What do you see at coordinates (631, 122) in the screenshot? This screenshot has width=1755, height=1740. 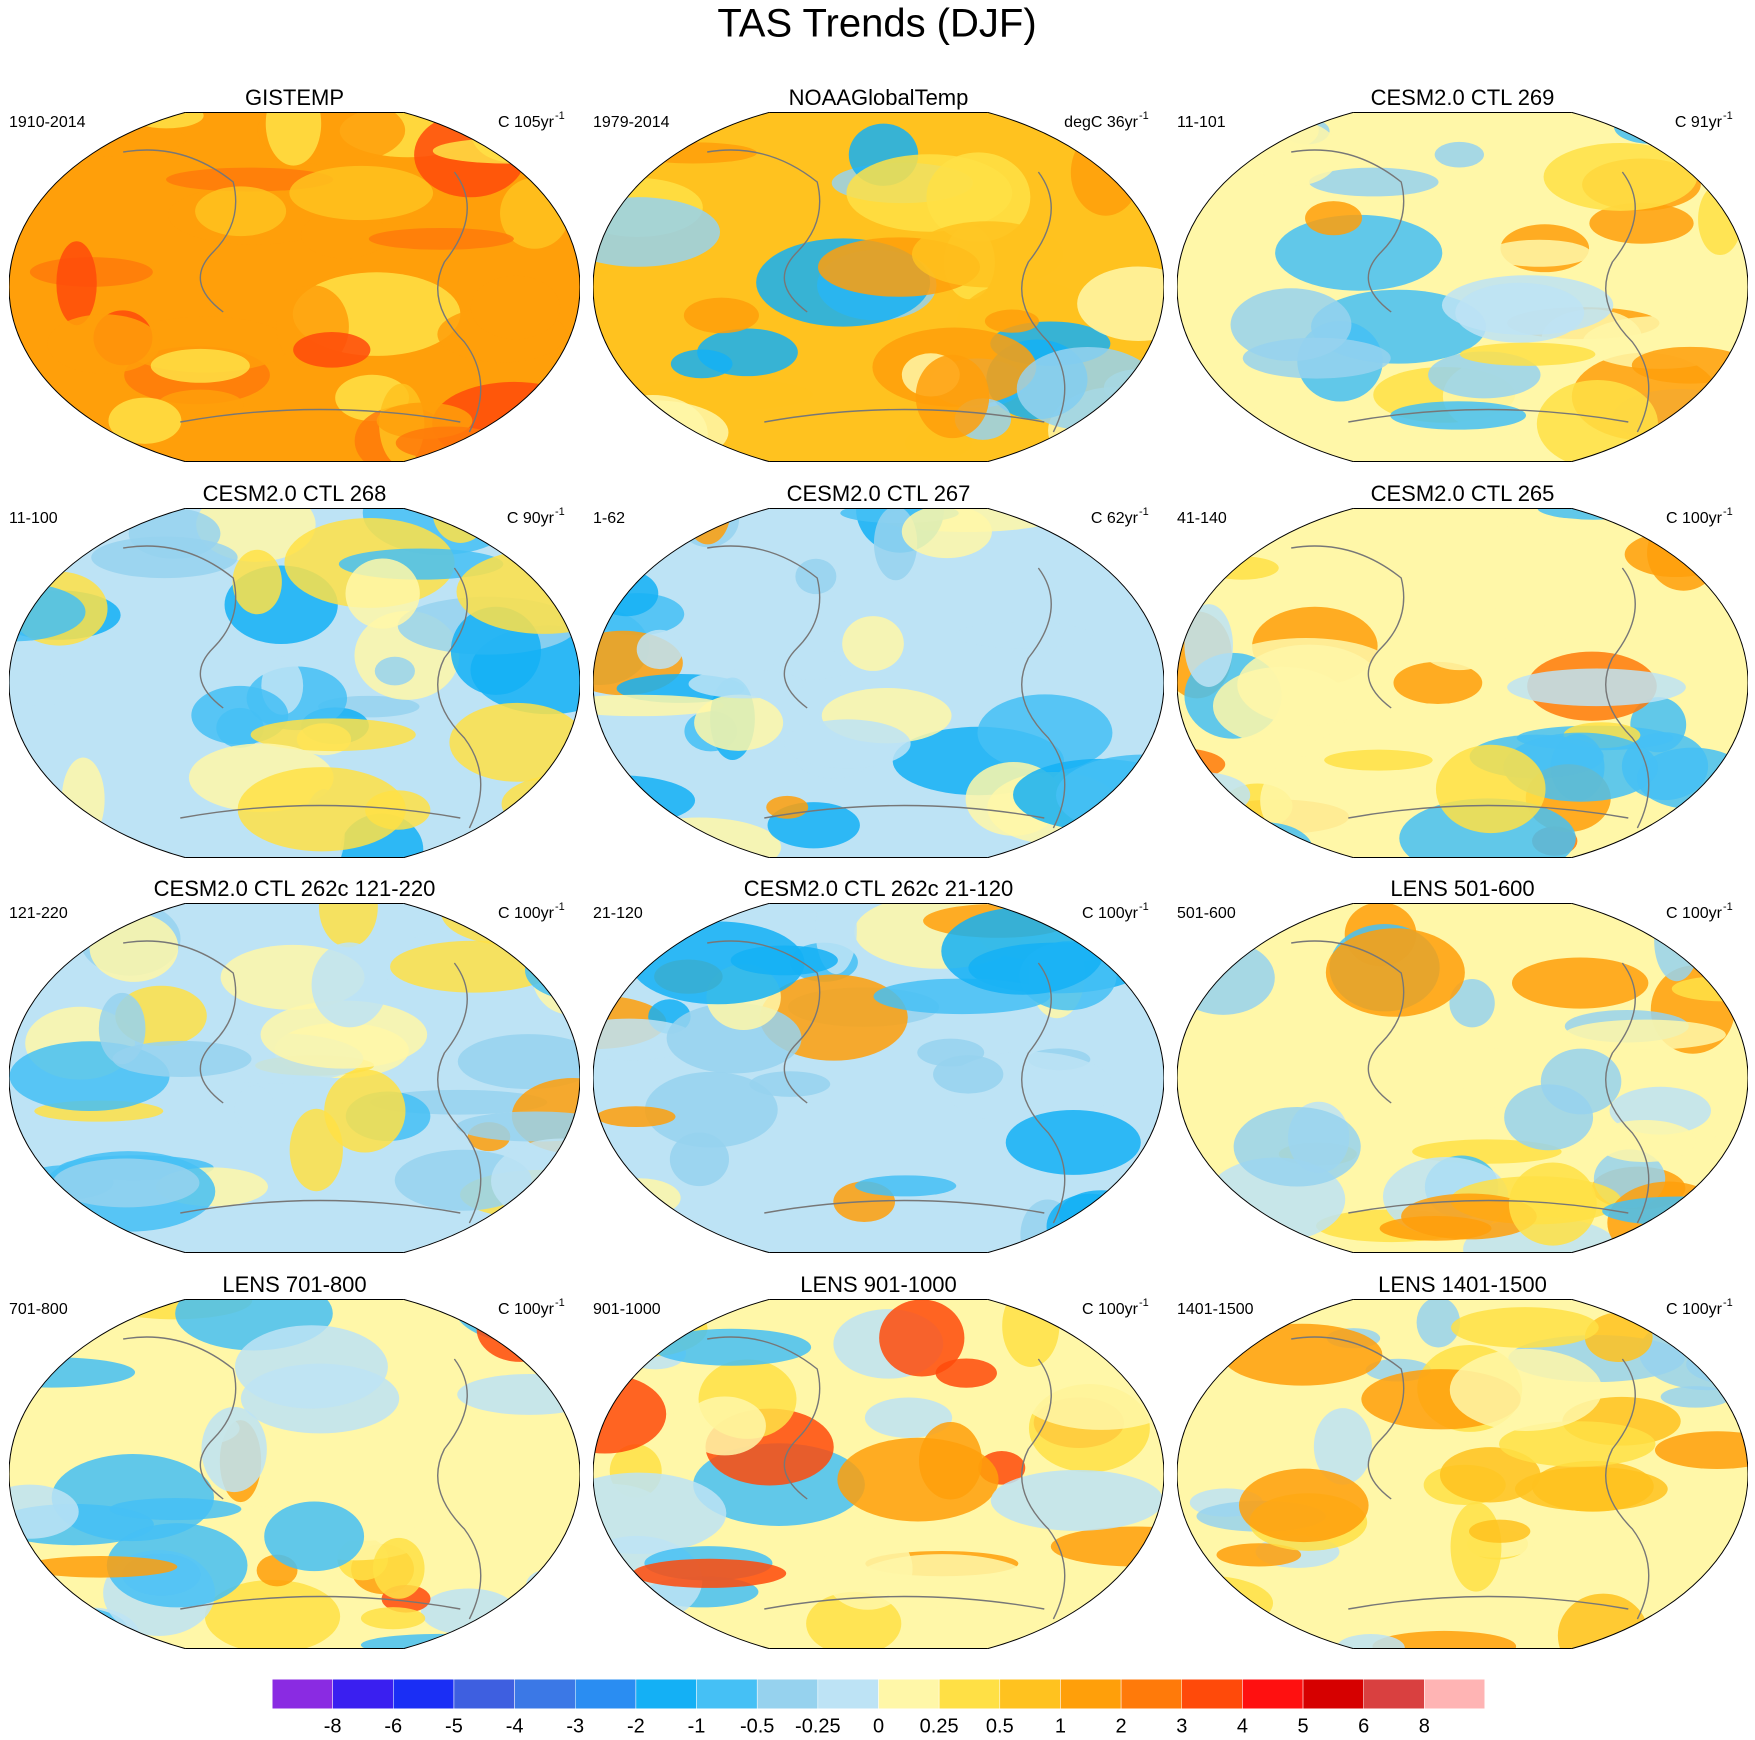 I see `left-label: 1979-2014` at bounding box center [631, 122].